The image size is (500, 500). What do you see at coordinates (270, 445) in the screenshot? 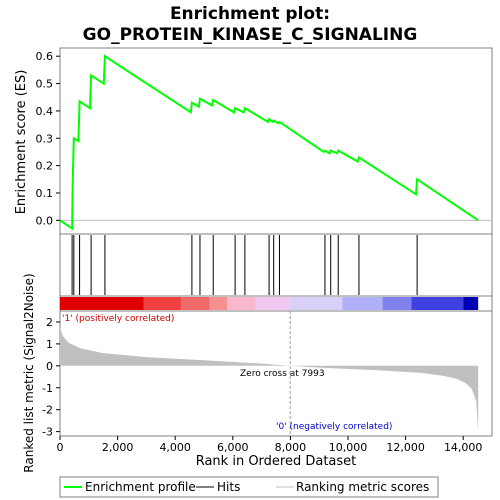
I see `x-axis-ticks: 0 2,000 4,000 6,000 8,000 10,000 12,000 14,000` at bounding box center [270, 445].